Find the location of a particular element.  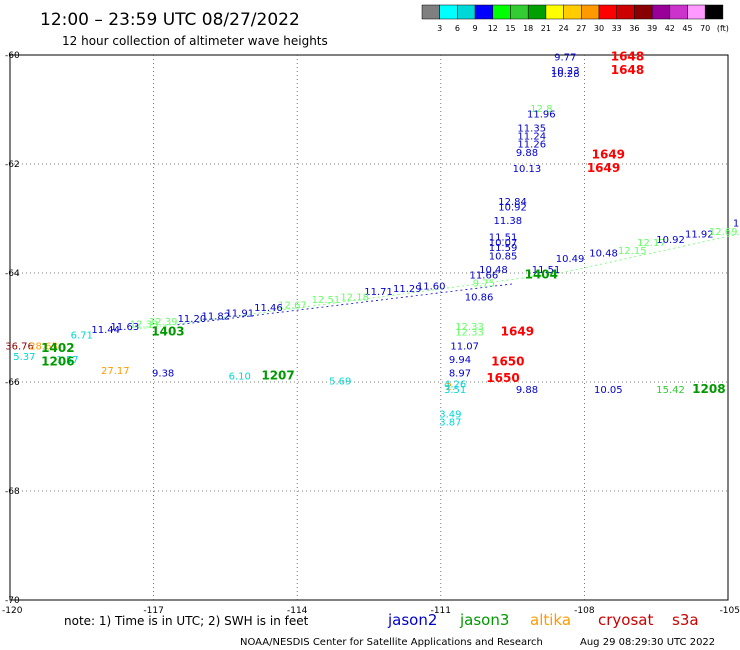

colorbar-label: 24 is located at coordinates (564, 28).